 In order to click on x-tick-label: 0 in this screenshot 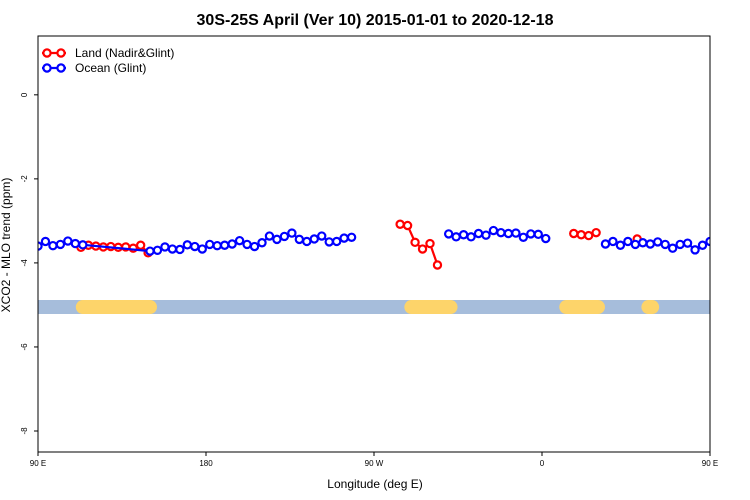, I will do `click(542, 463)`.